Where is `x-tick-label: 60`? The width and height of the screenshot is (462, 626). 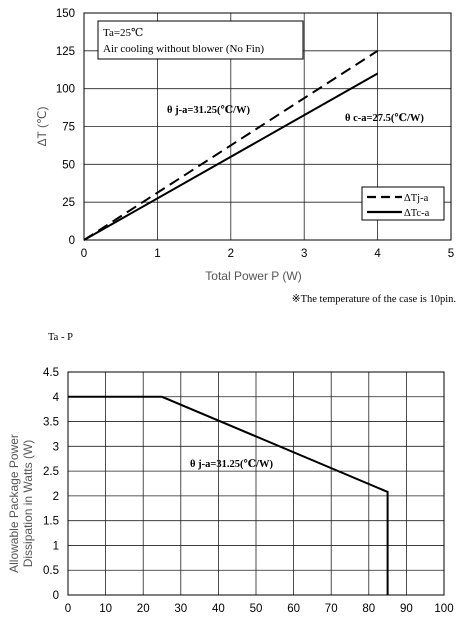
x-tick-label: 60 is located at coordinates (293, 609).